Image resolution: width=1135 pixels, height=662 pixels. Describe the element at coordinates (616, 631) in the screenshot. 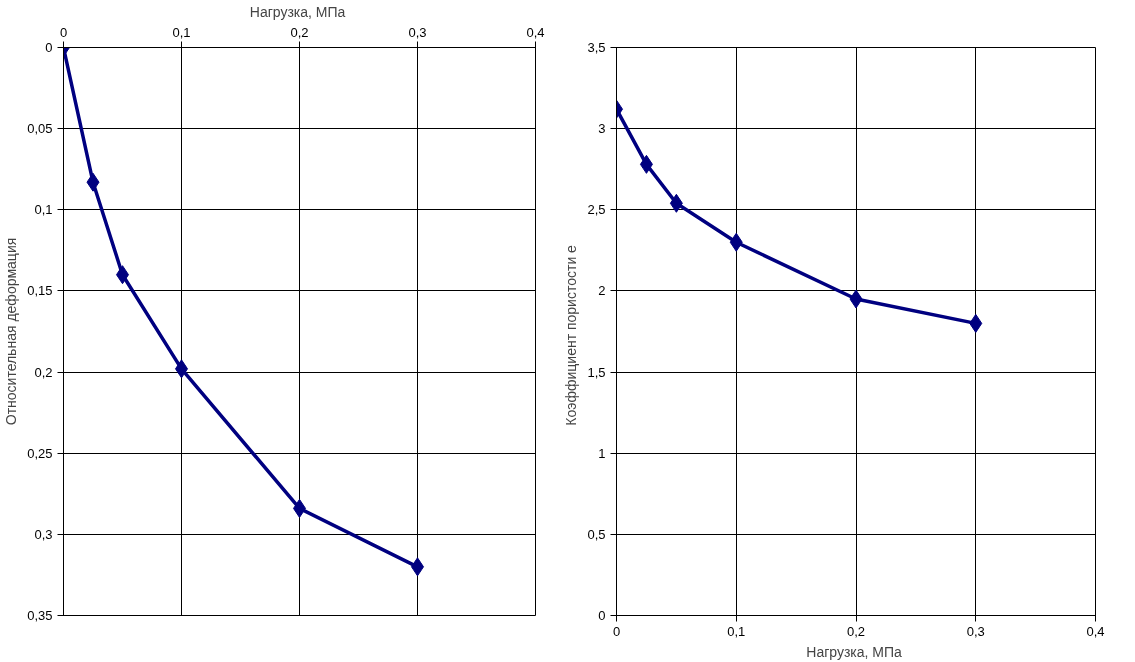

I see `x-tick-label: 0` at that location.